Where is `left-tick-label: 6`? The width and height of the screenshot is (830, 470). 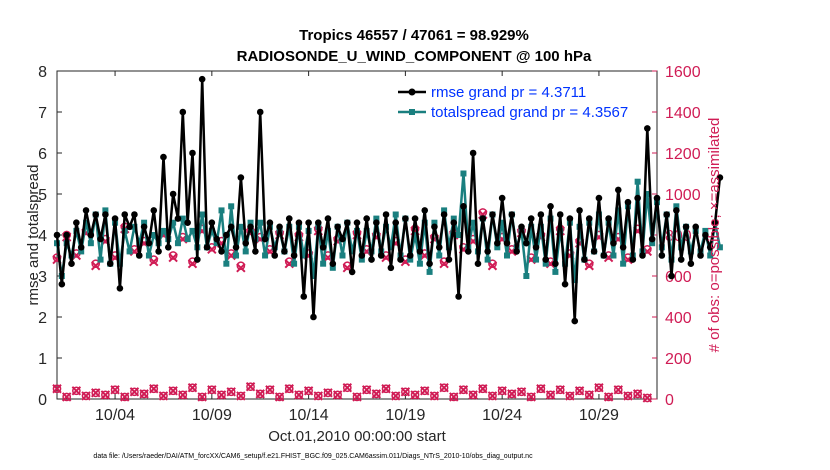 left-tick-label: 6 is located at coordinates (42, 154).